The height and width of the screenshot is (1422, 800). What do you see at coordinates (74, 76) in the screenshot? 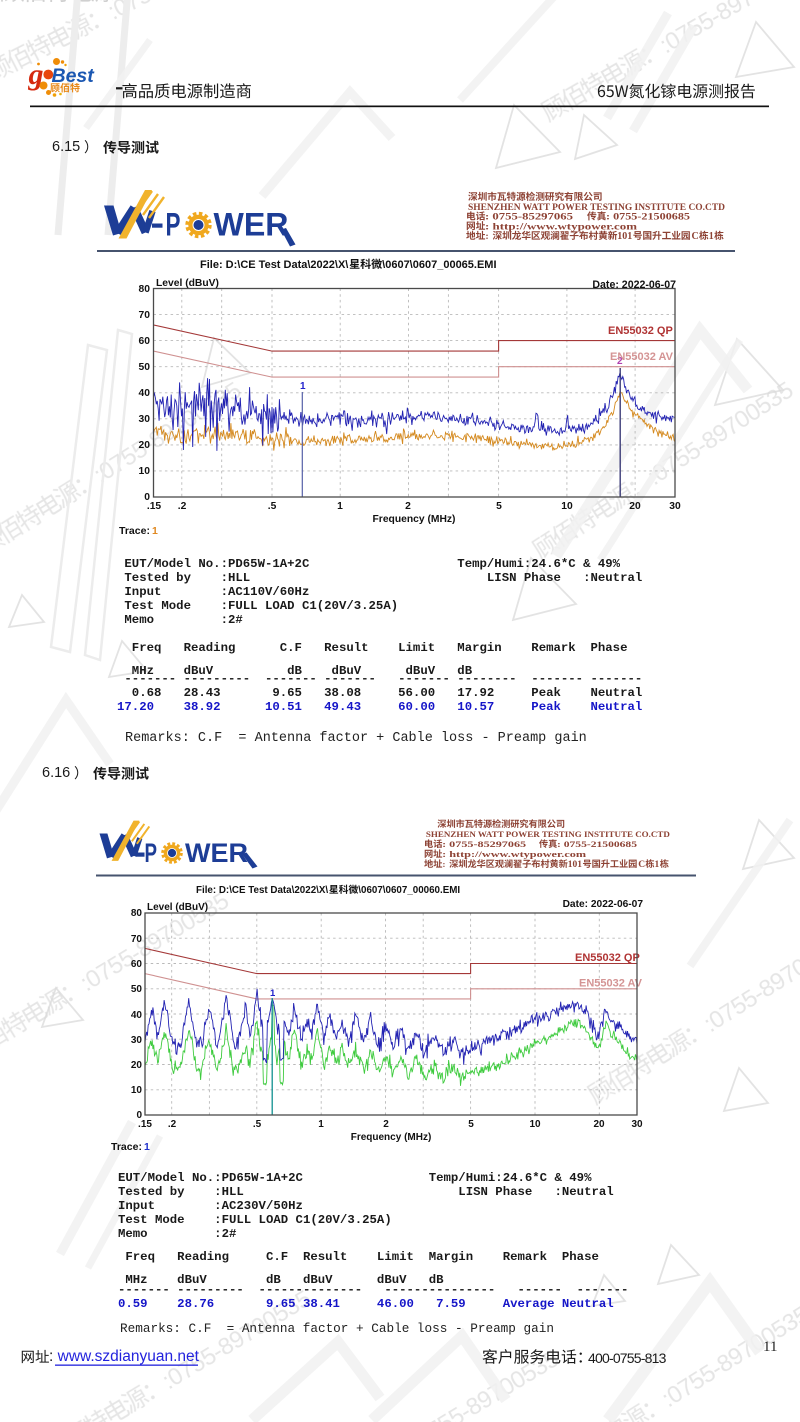
I see `svg-text: Best` at bounding box center [74, 76].